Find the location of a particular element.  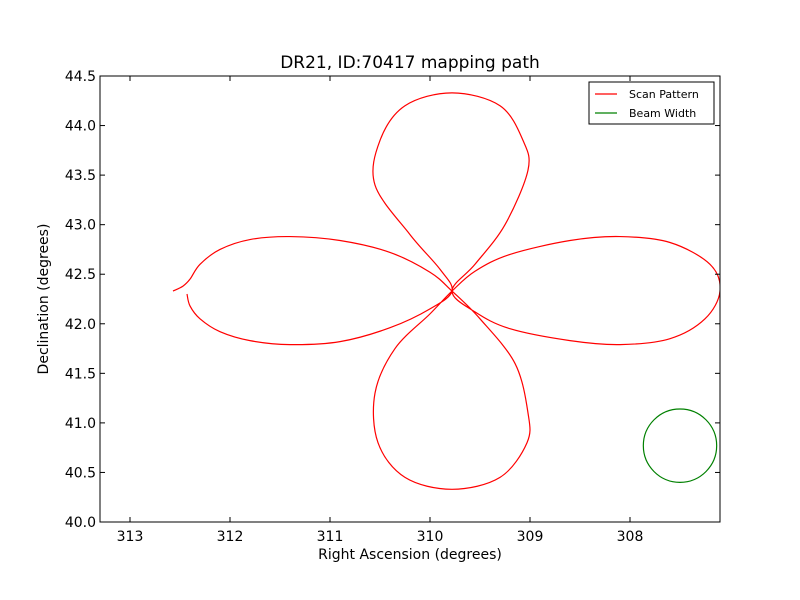

y-tick-label: 41.0 is located at coordinates (80, 424).